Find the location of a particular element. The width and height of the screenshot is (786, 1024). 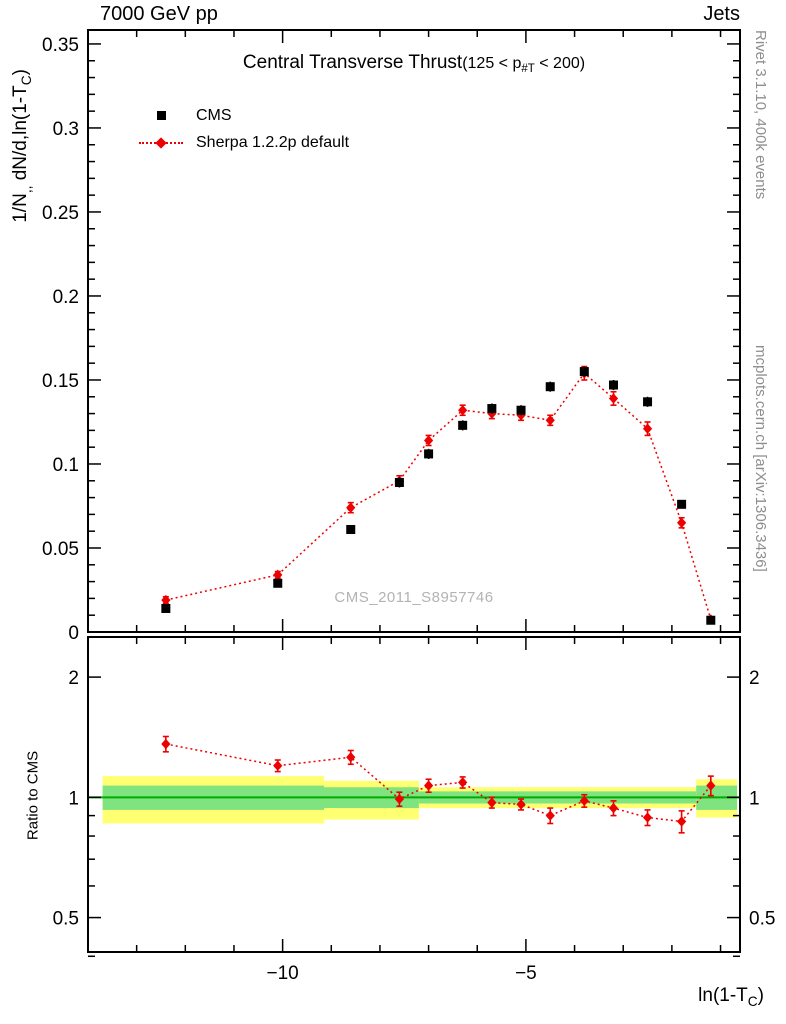

uncertainty-bands is located at coordinates (414, 800).